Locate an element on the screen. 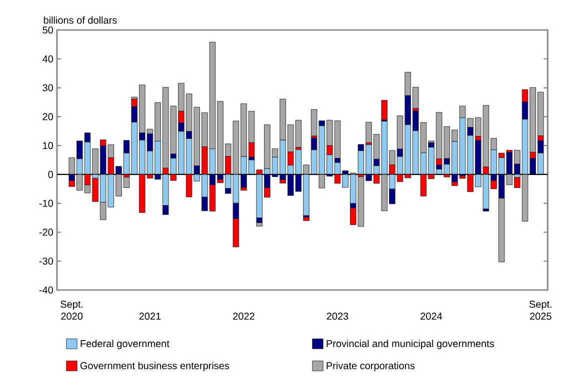  y-tick-label: -20 is located at coordinates (46, 232).